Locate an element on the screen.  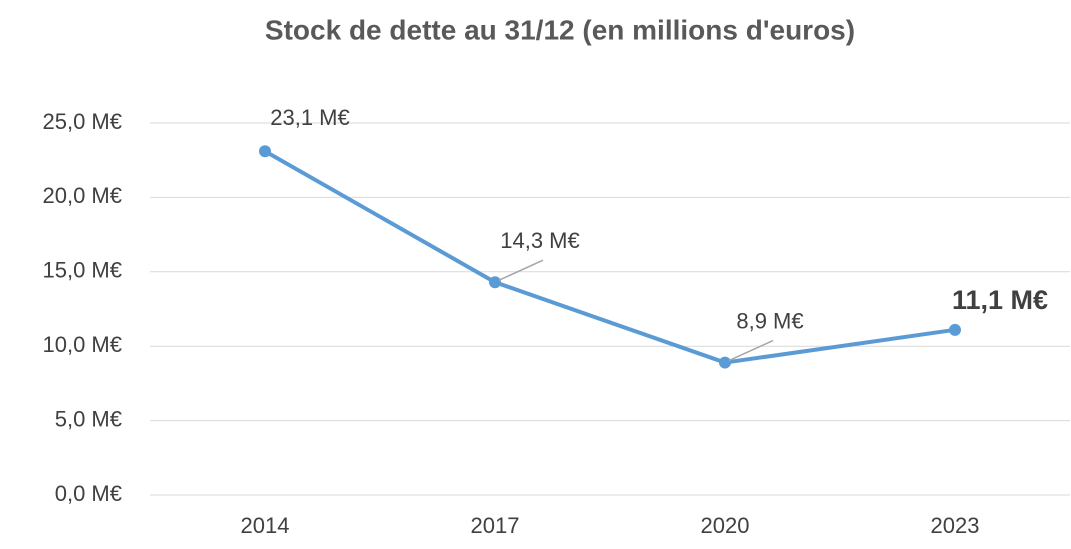
x-tick-label: 2017 is located at coordinates (495, 525).